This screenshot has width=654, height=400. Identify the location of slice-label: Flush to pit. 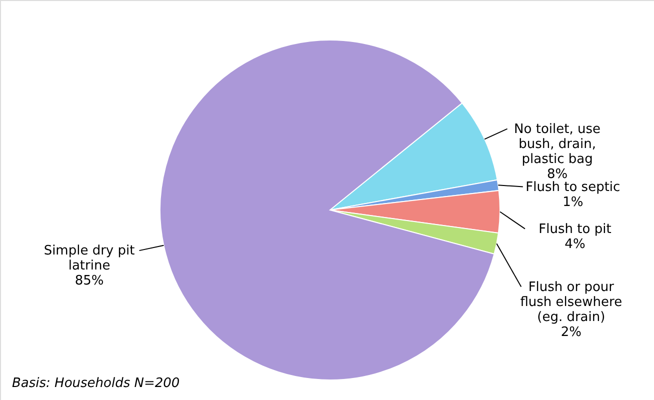
(575, 229).